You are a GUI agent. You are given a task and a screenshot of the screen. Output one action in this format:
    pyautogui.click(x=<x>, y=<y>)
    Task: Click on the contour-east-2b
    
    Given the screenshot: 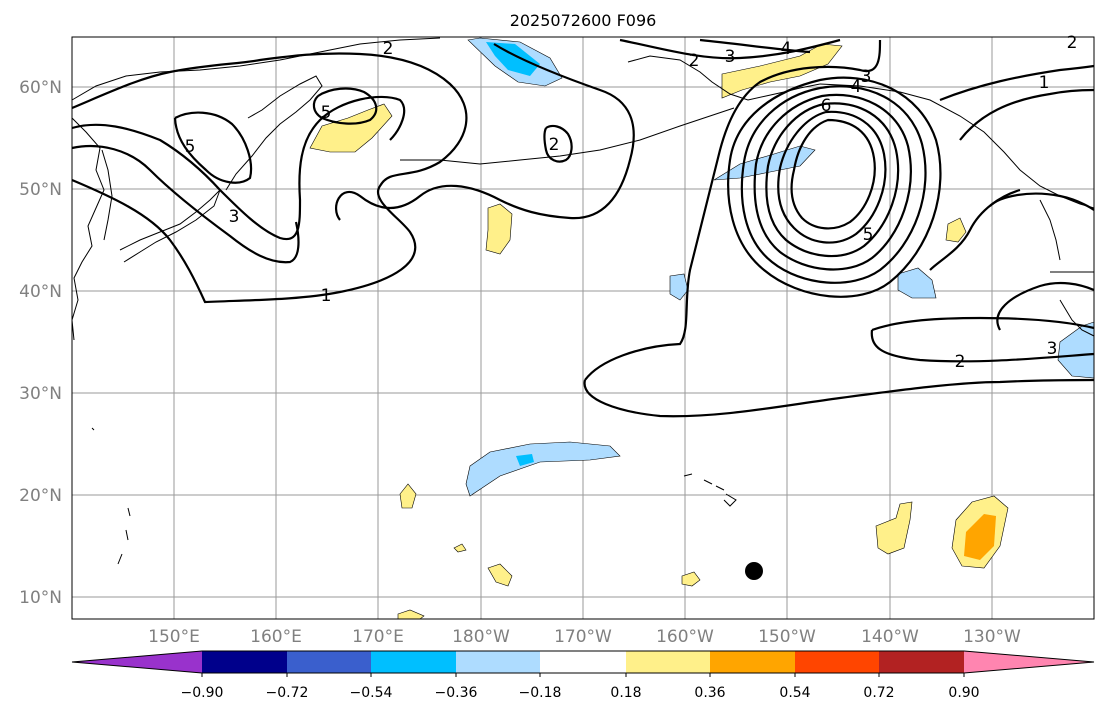 What is the action you would take?
    pyautogui.click(x=982, y=346)
    